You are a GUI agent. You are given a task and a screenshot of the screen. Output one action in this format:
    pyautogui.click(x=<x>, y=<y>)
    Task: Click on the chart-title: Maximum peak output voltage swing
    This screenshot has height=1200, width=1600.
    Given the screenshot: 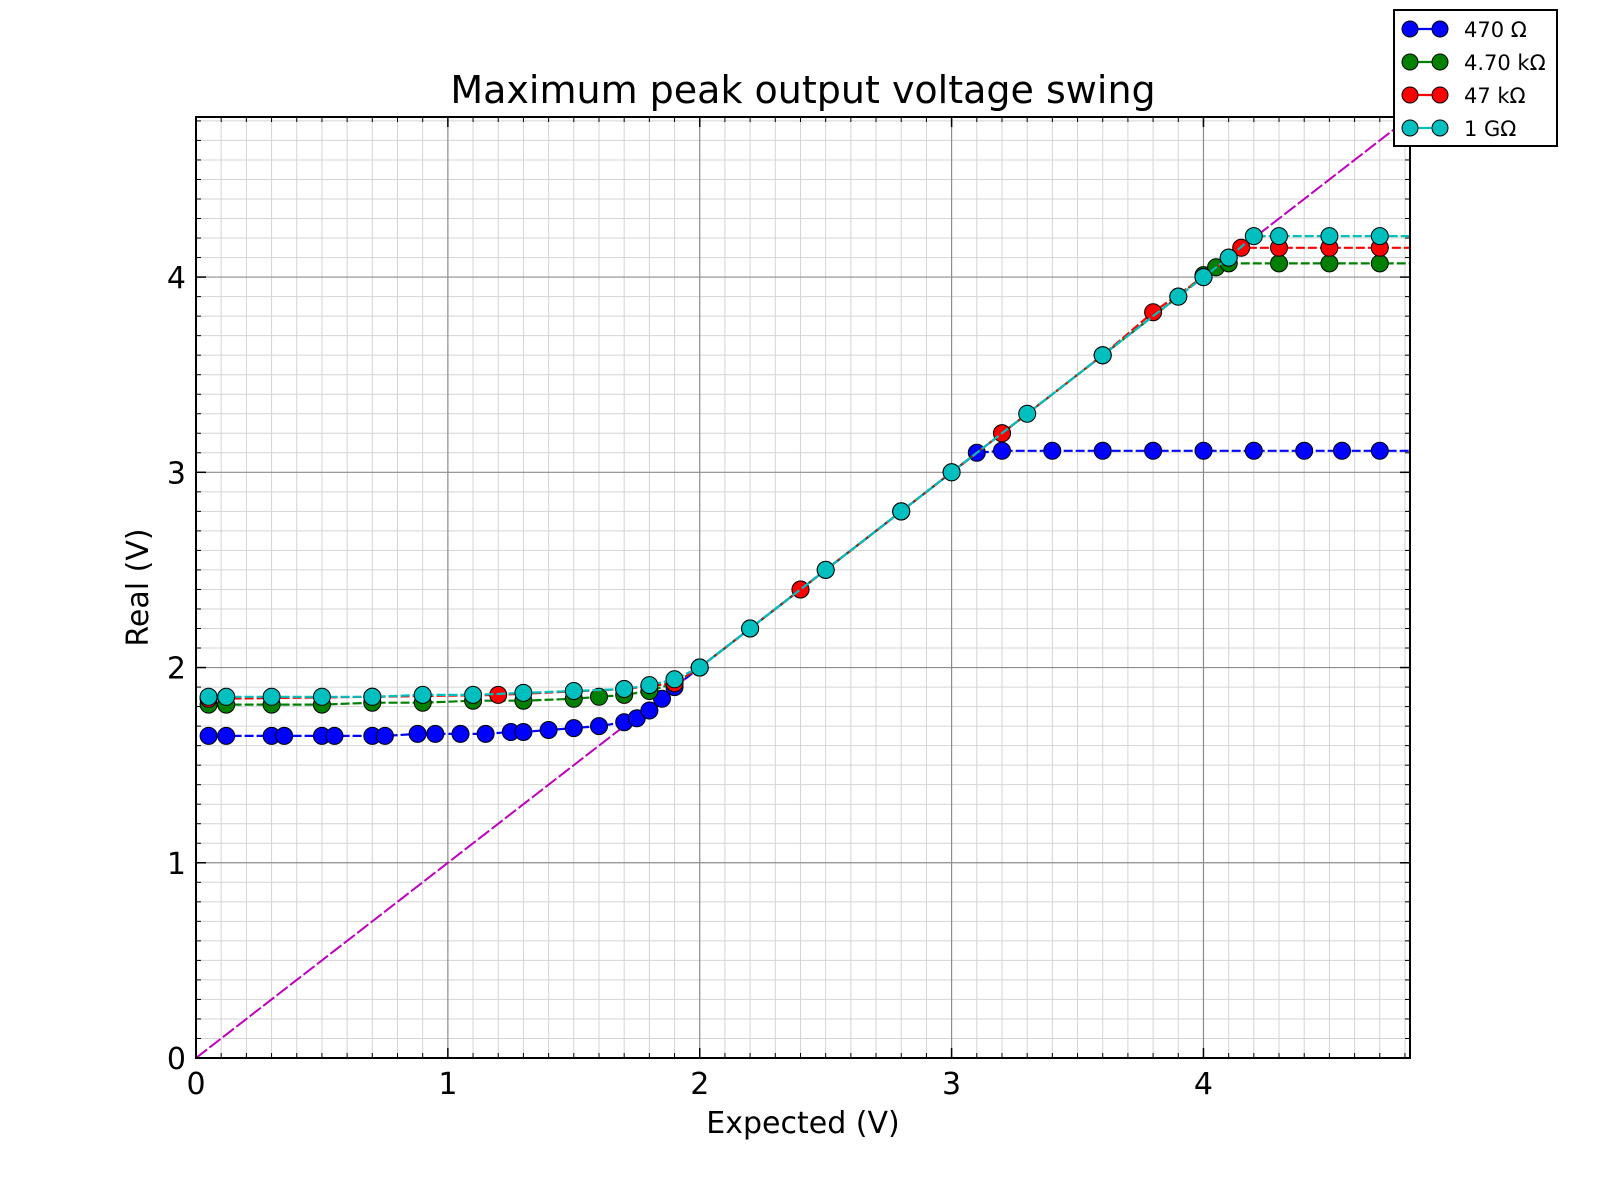 What is the action you would take?
    pyautogui.click(x=802, y=90)
    